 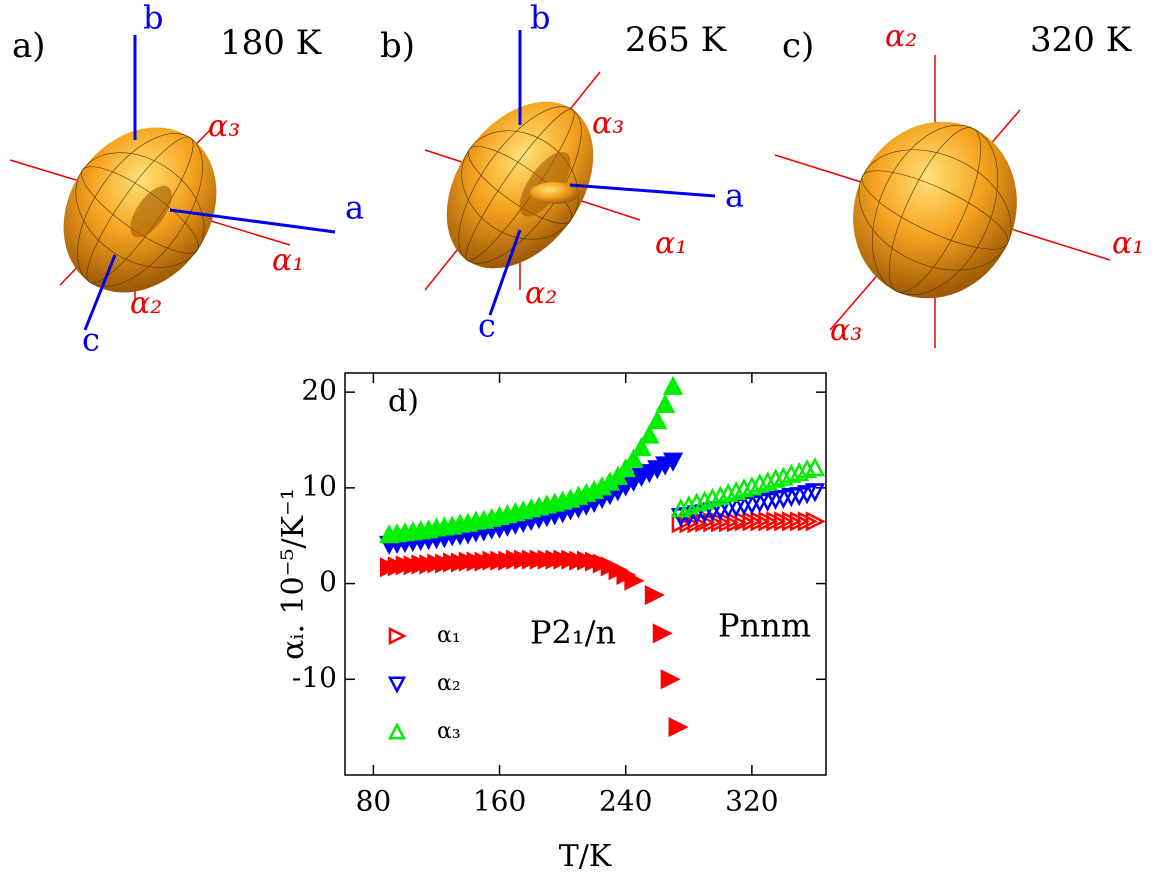 What do you see at coordinates (29, 46) in the screenshot?
I see `panel-label: a)` at bounding box center [29, 46].